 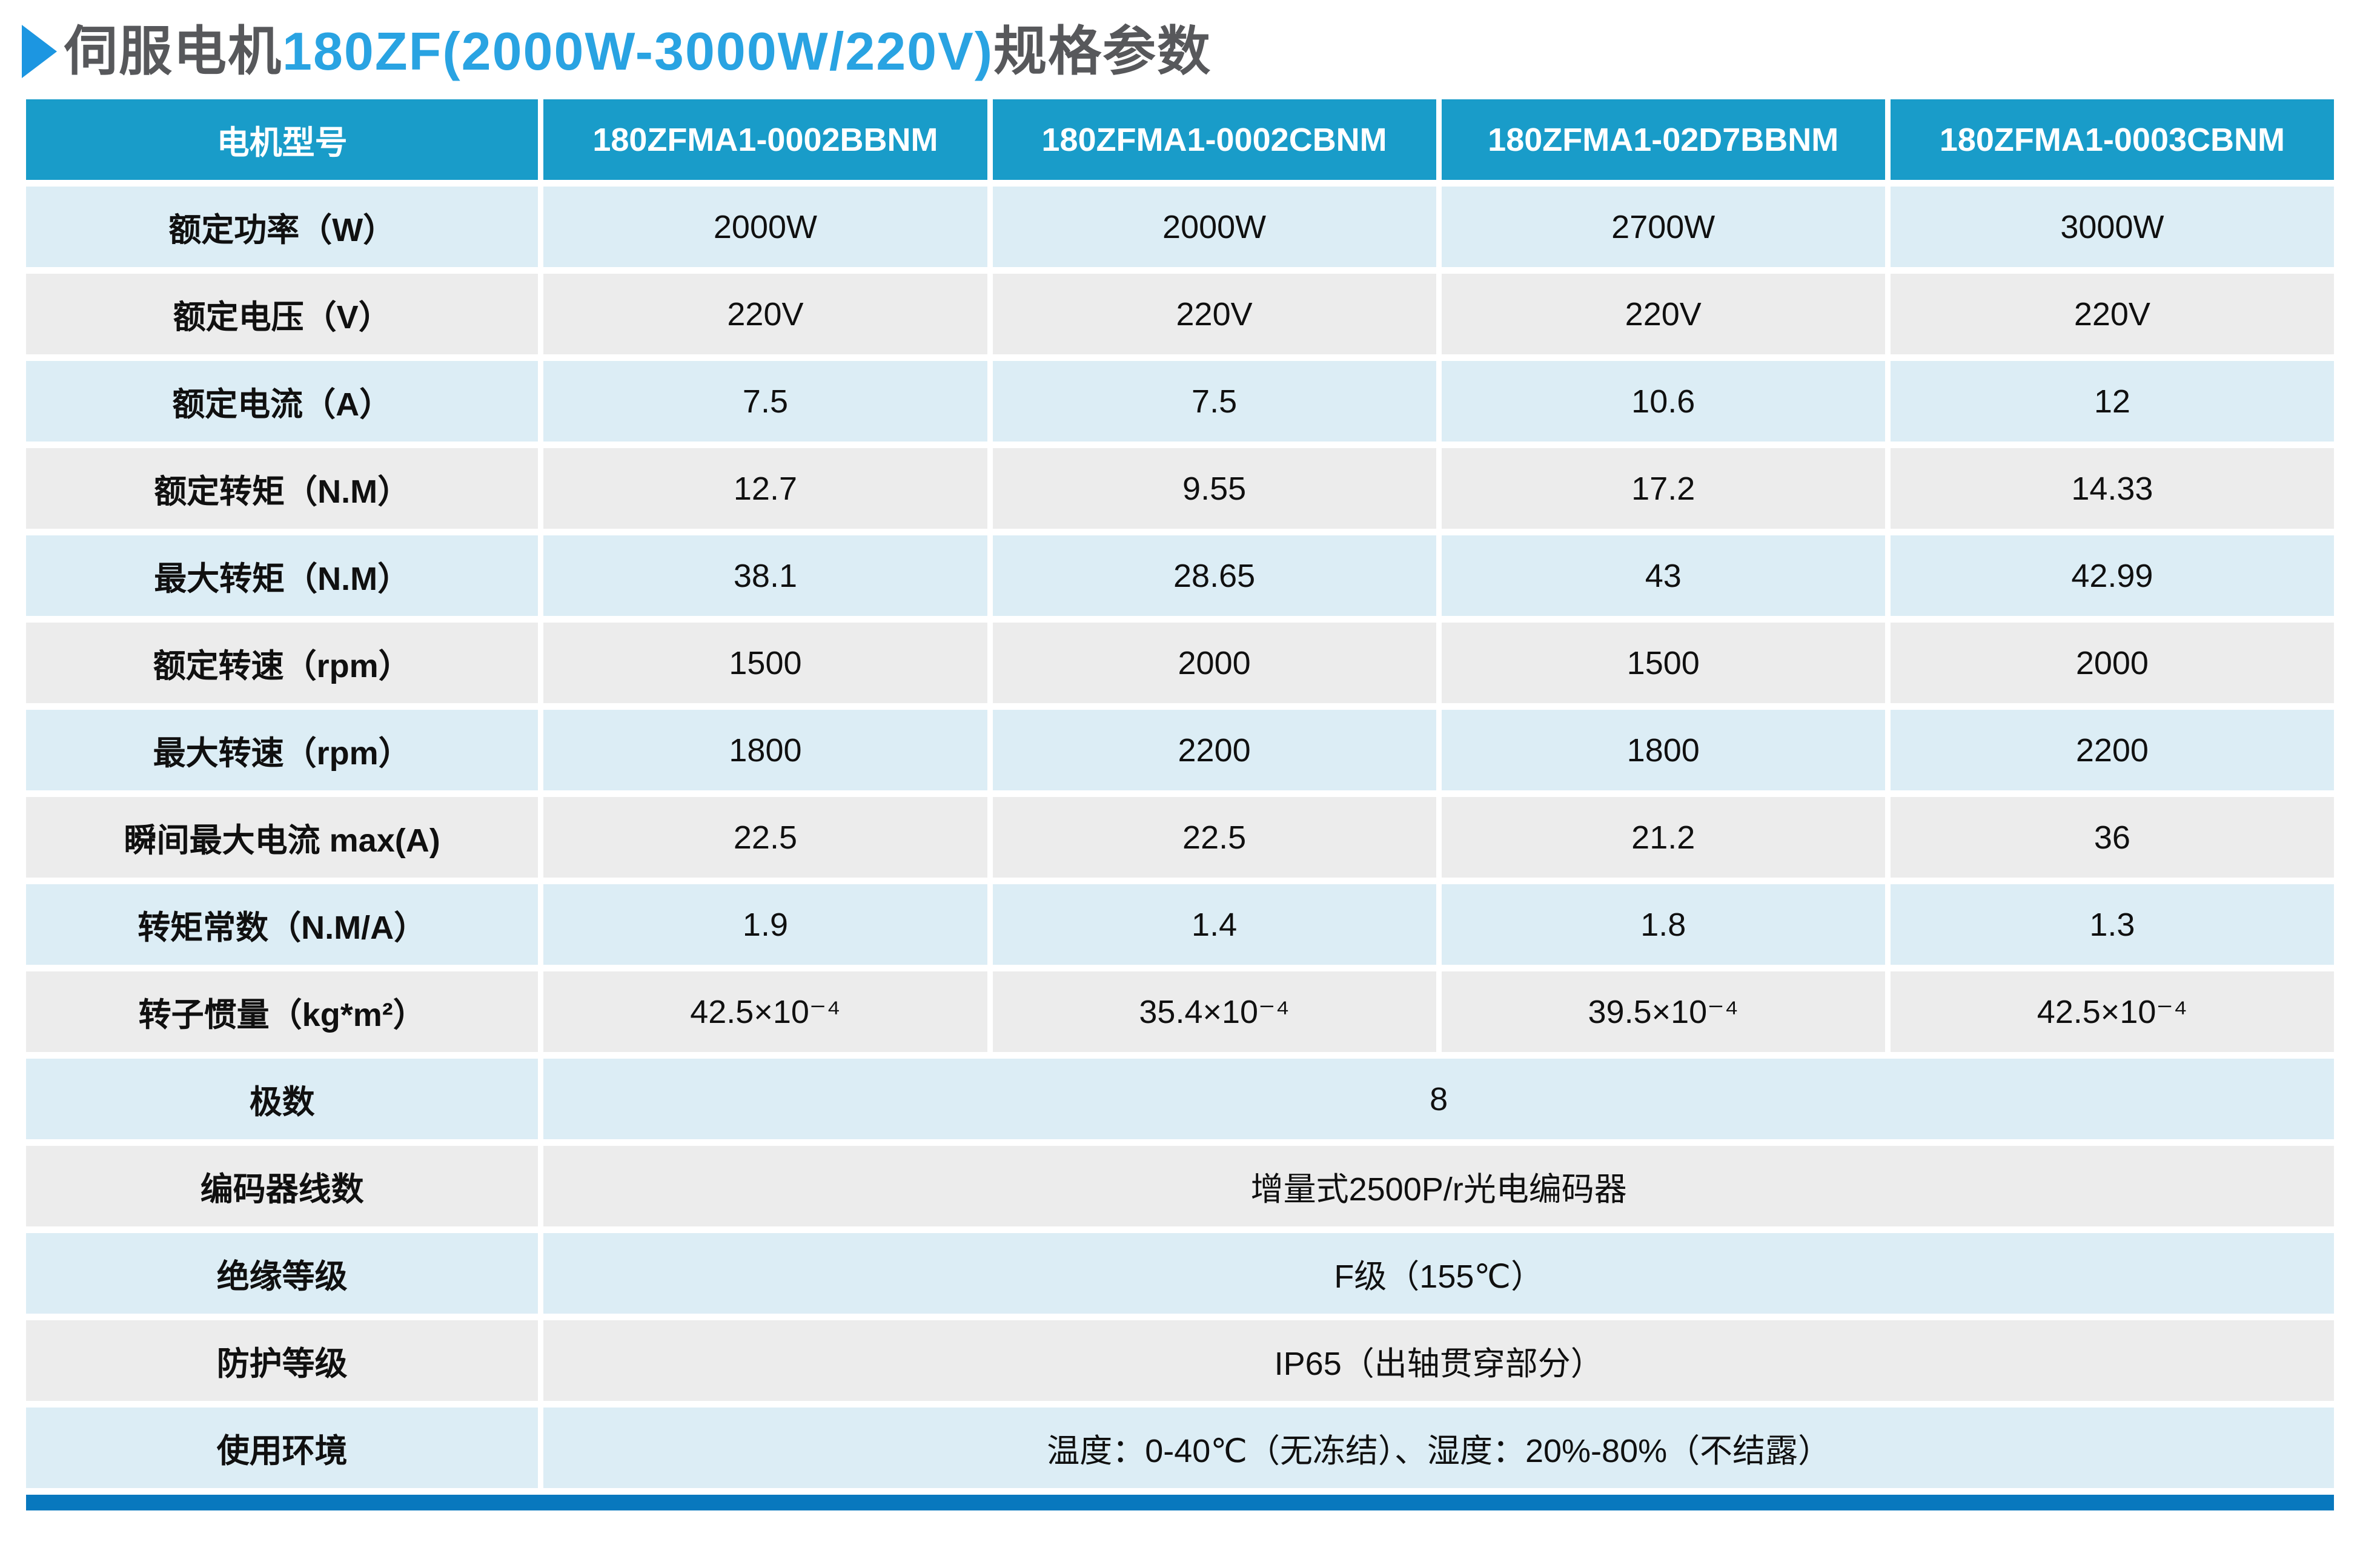 What do you see at coordinates (765, 488) in the screenshot?
I see `value-cell: 12.7` at bounding box center [765, 488].